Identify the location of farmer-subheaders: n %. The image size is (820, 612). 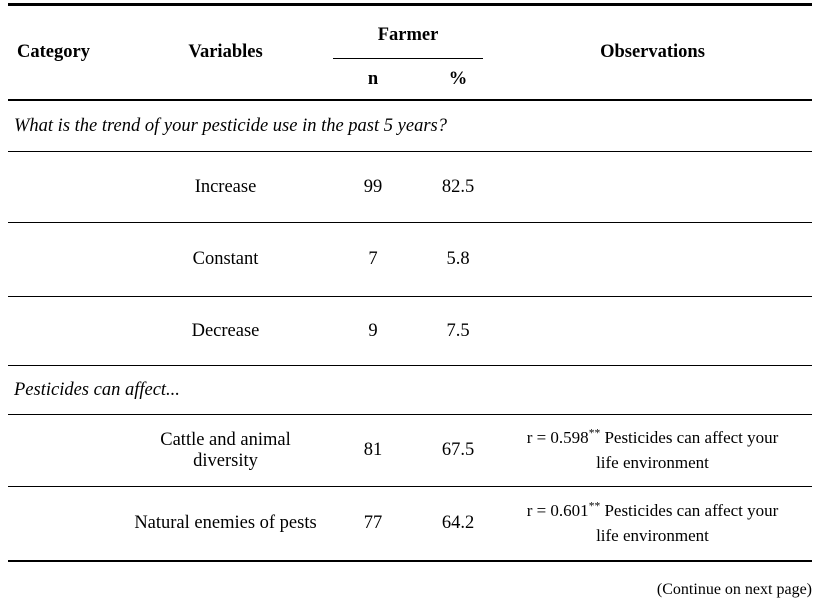
(408, 79).